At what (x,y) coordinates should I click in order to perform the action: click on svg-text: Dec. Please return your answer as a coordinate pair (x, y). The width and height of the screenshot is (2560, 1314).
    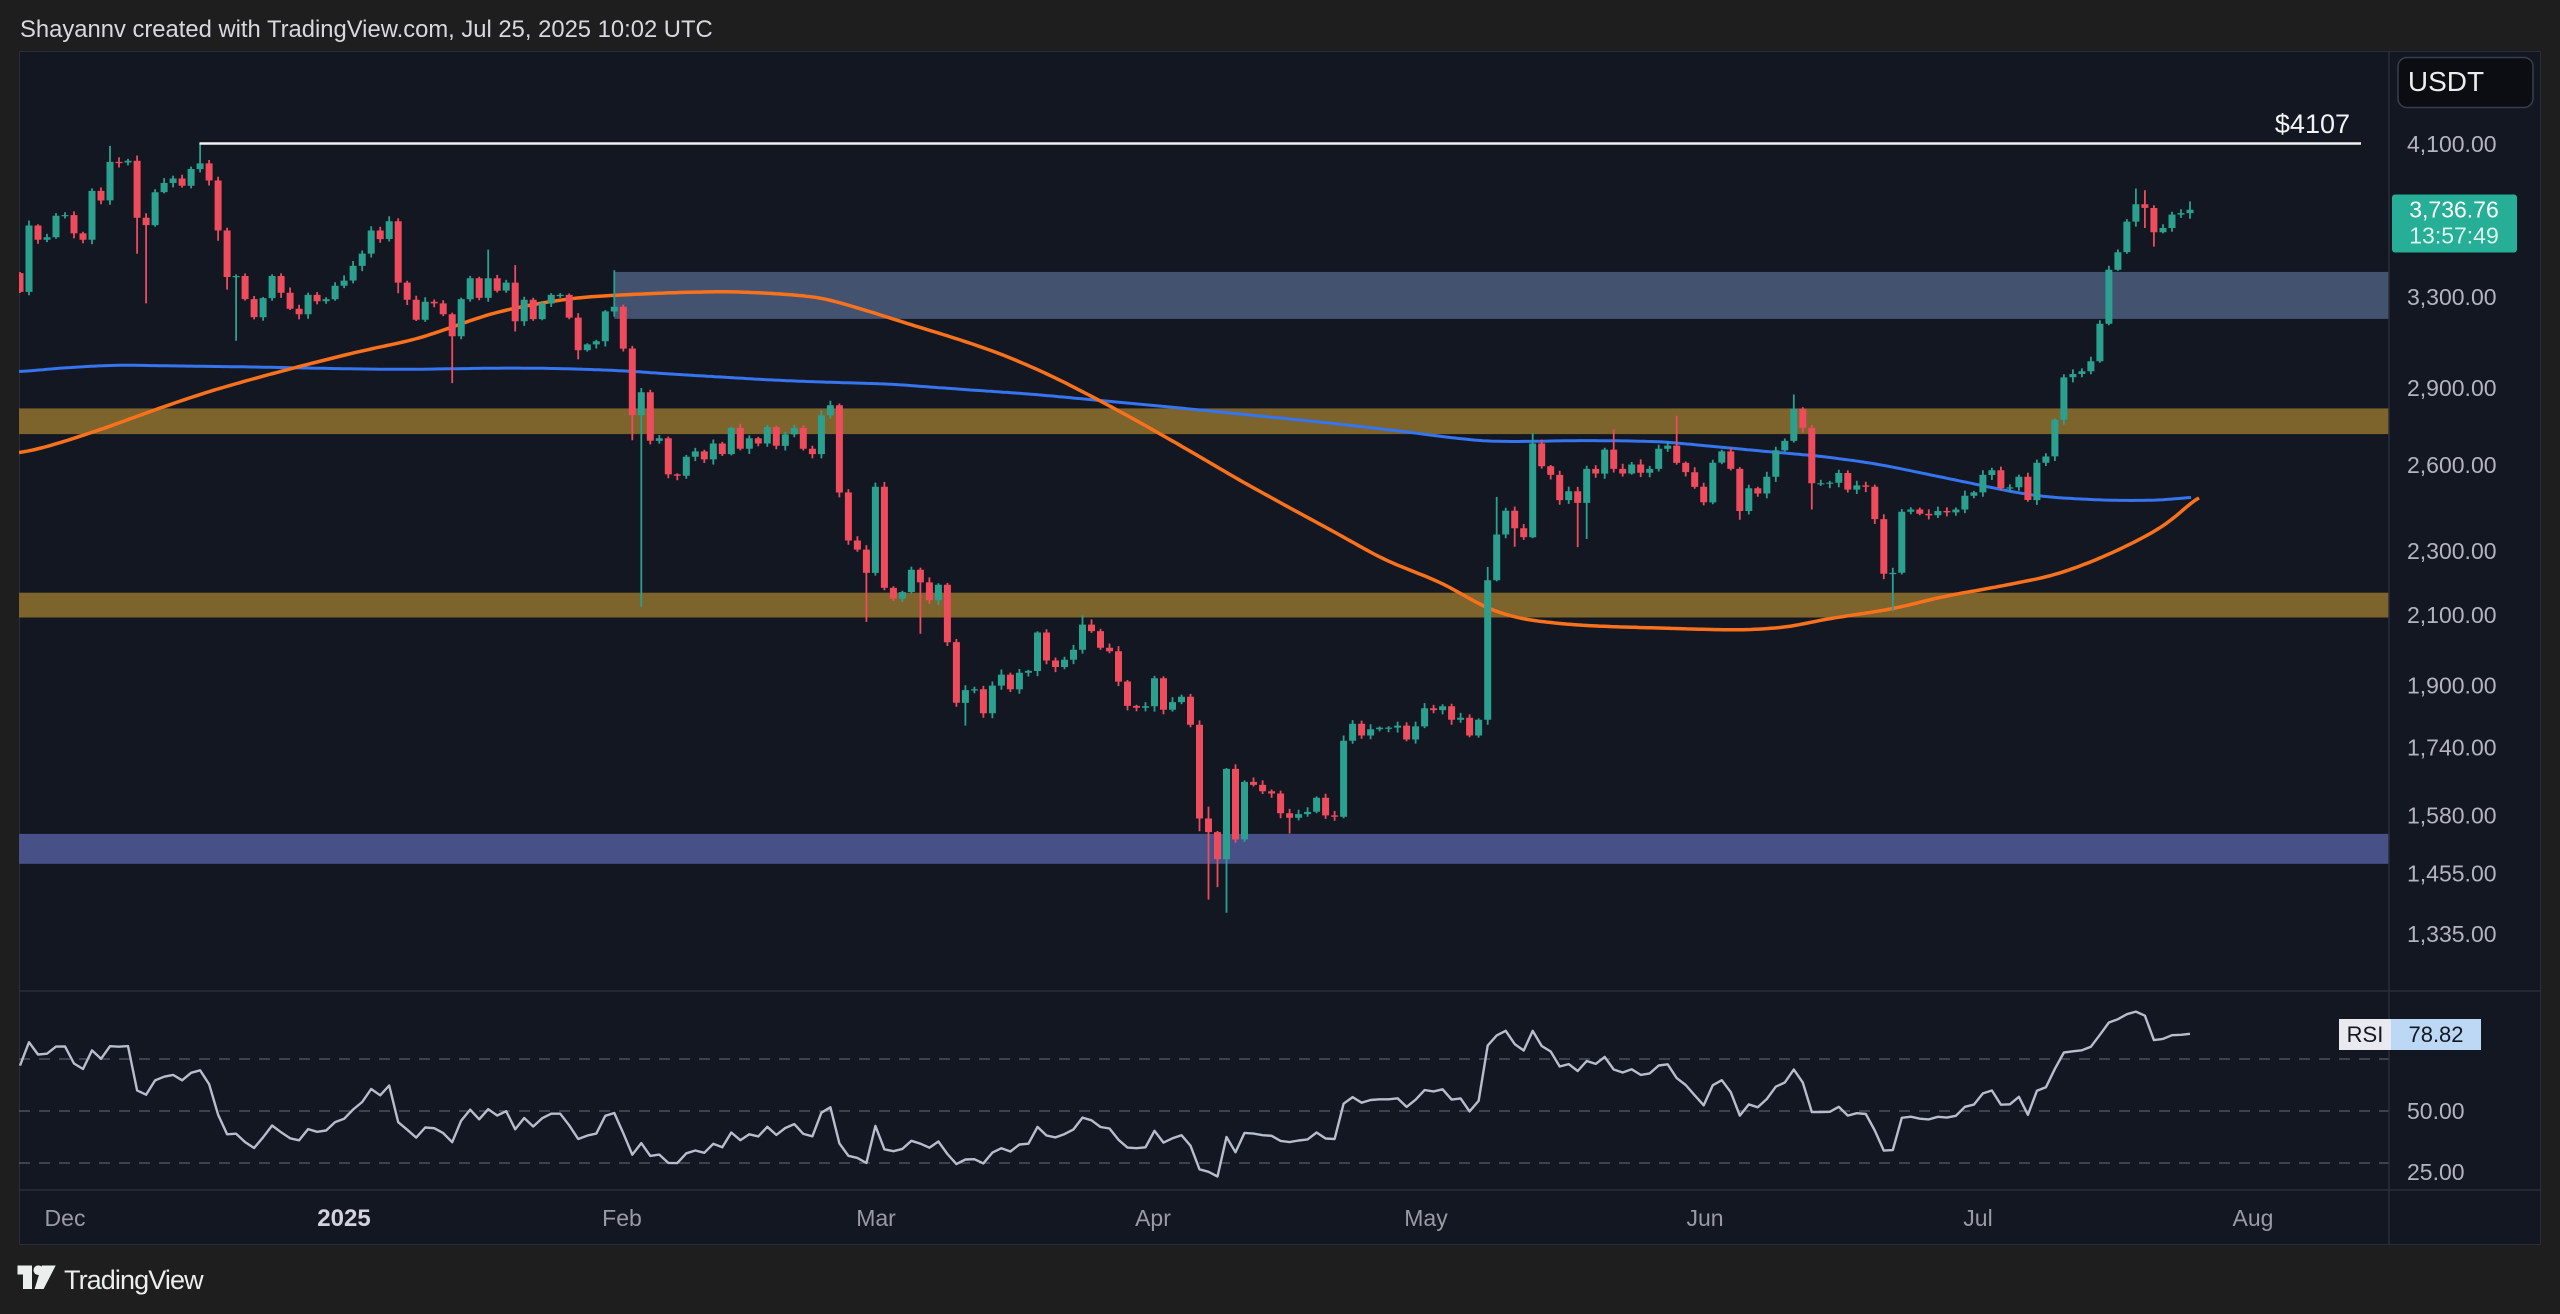
    Looking at the image, I should click on (65, 1218).